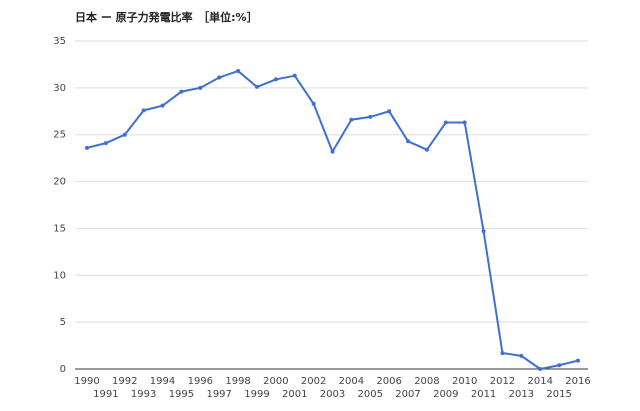 The width and height of the screenshot is (640, 411). I want to click on x-tick-label: 2001, so click(294, 394).